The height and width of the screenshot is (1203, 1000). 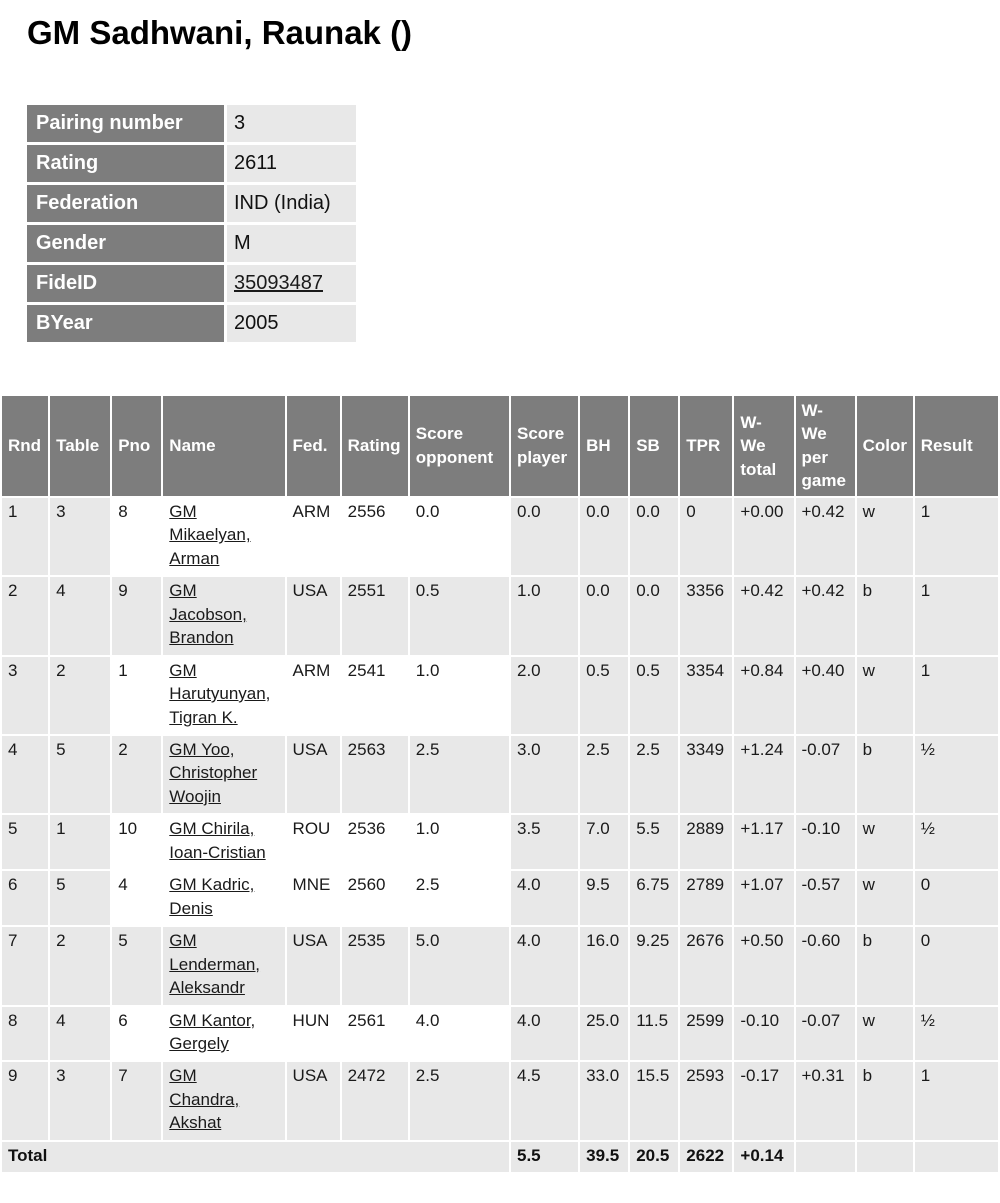 What do you see at coordinates (764, 966) in the screenshot?
I see `cell-wwe_total: +0.50` at bounding box center [764, 966].